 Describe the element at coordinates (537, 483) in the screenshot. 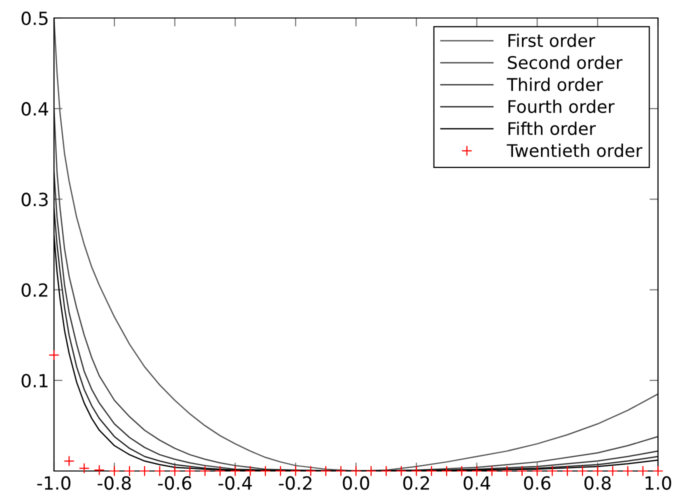

I see `x-tick-label: 0.6` at that location.